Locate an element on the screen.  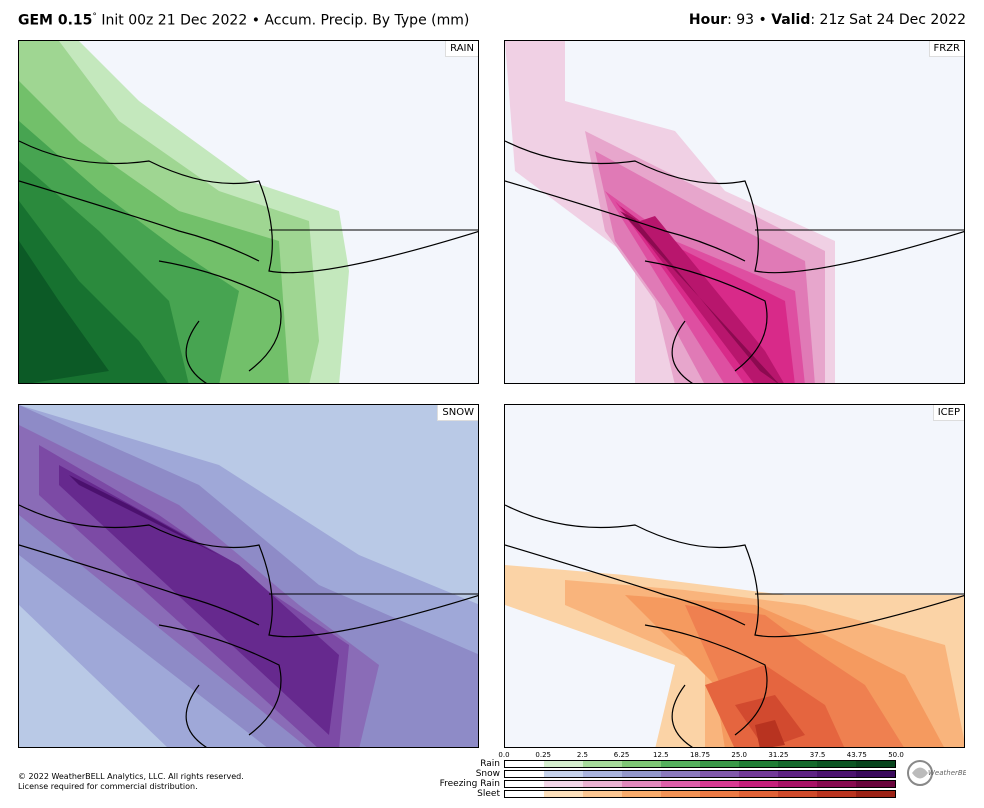
legend-row-label: Rain is located at coordinates (490, 764).